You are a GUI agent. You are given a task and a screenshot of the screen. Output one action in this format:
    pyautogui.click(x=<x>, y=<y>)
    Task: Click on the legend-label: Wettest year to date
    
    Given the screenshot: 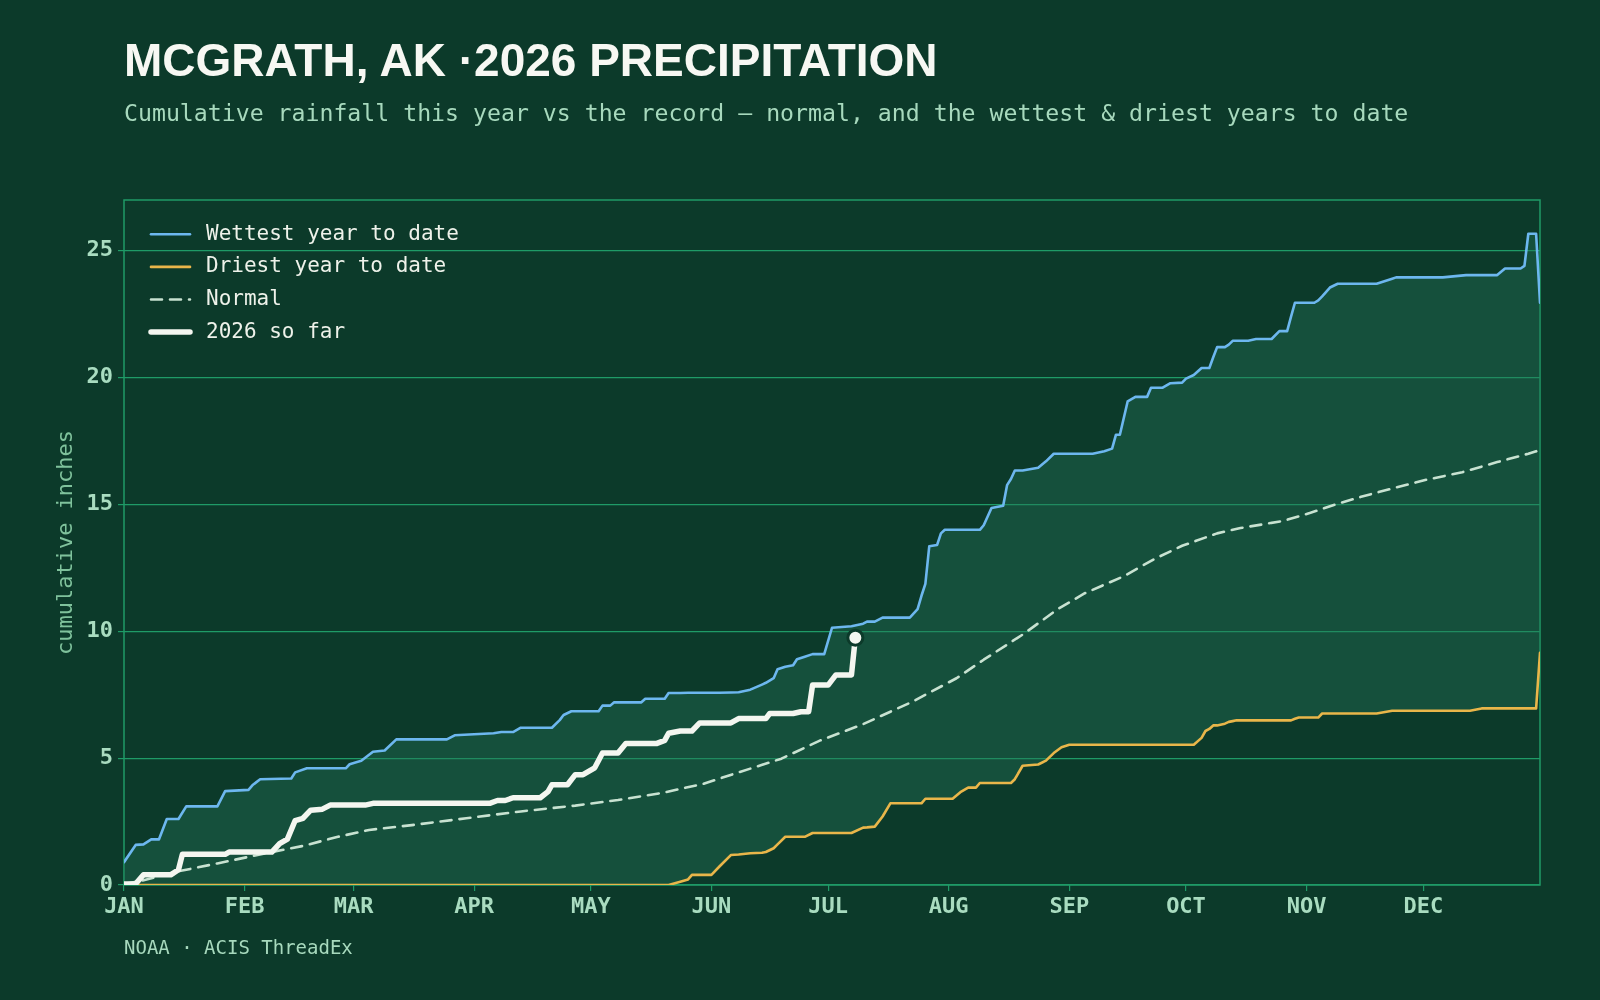 What is the action you would take?
    pyautogui.click(x=332, y=232)
    